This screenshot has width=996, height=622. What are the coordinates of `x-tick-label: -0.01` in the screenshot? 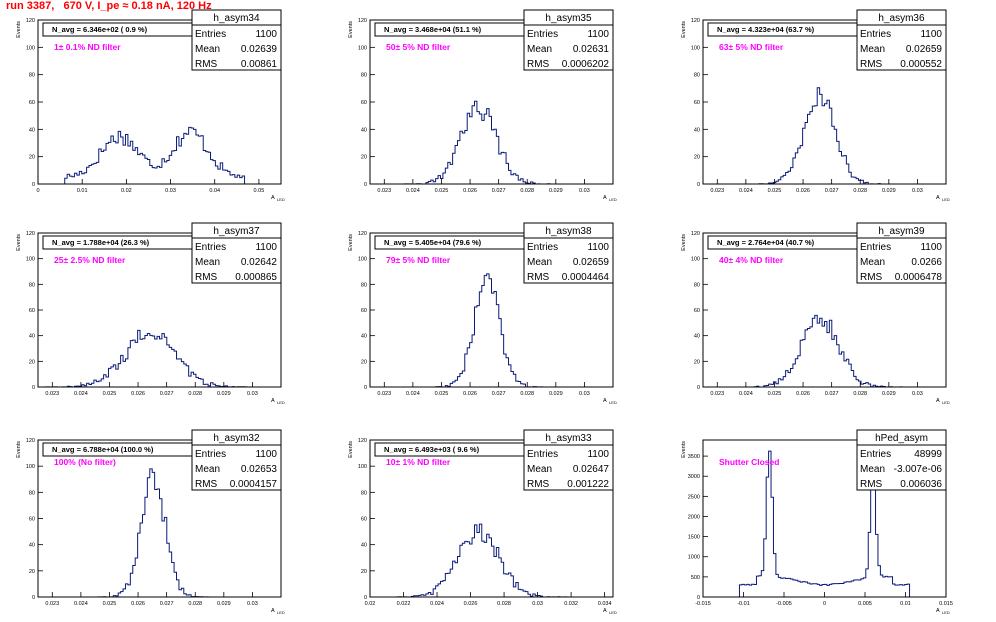 It's located at (743, 604).